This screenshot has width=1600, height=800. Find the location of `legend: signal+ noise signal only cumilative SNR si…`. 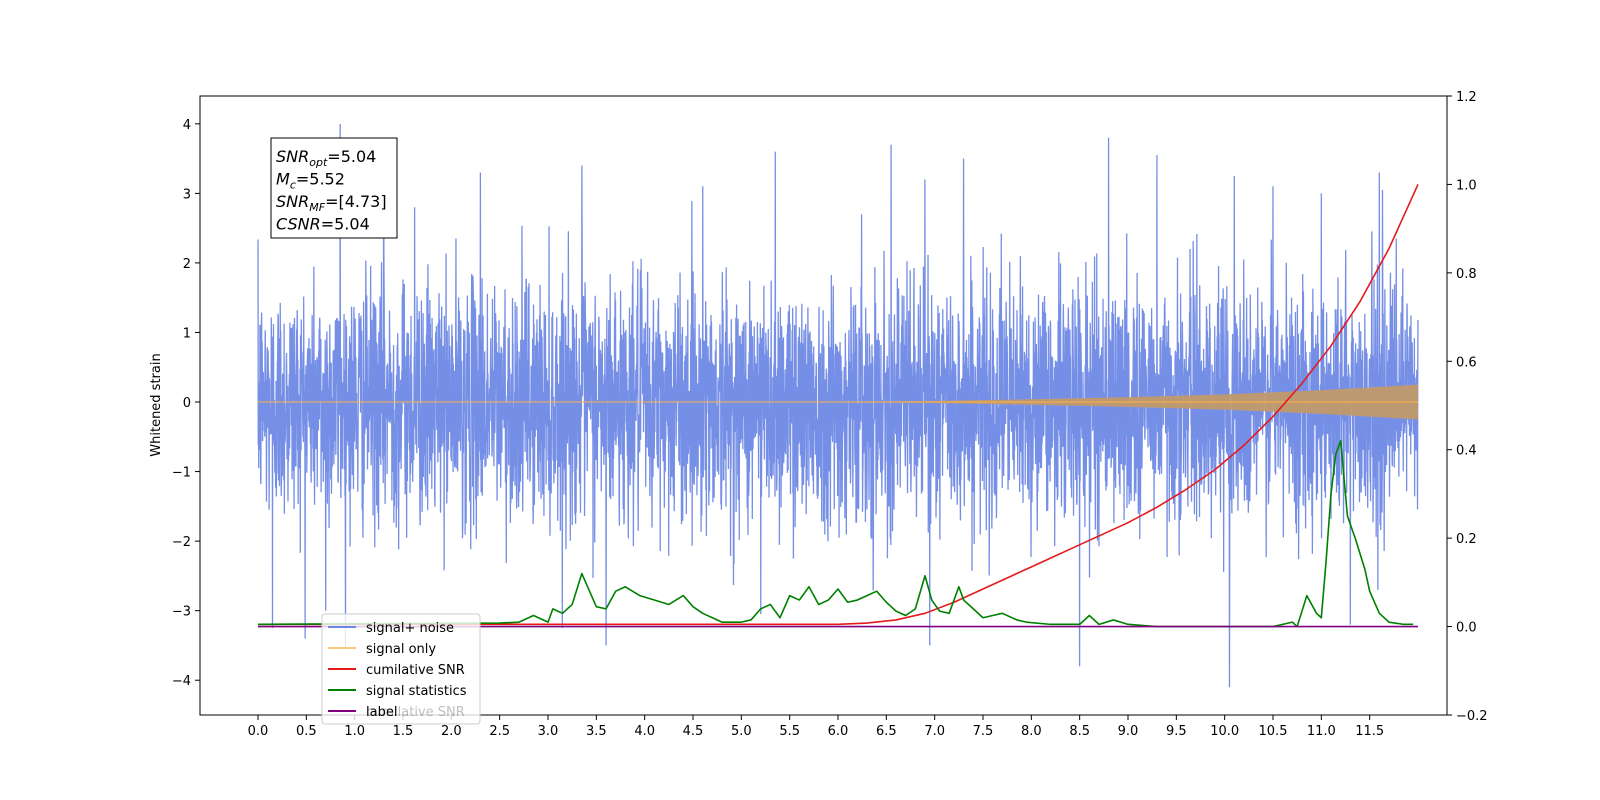

legend: signal+ noise signal only cumilative SNR si… is located at coordinates (401, 669).